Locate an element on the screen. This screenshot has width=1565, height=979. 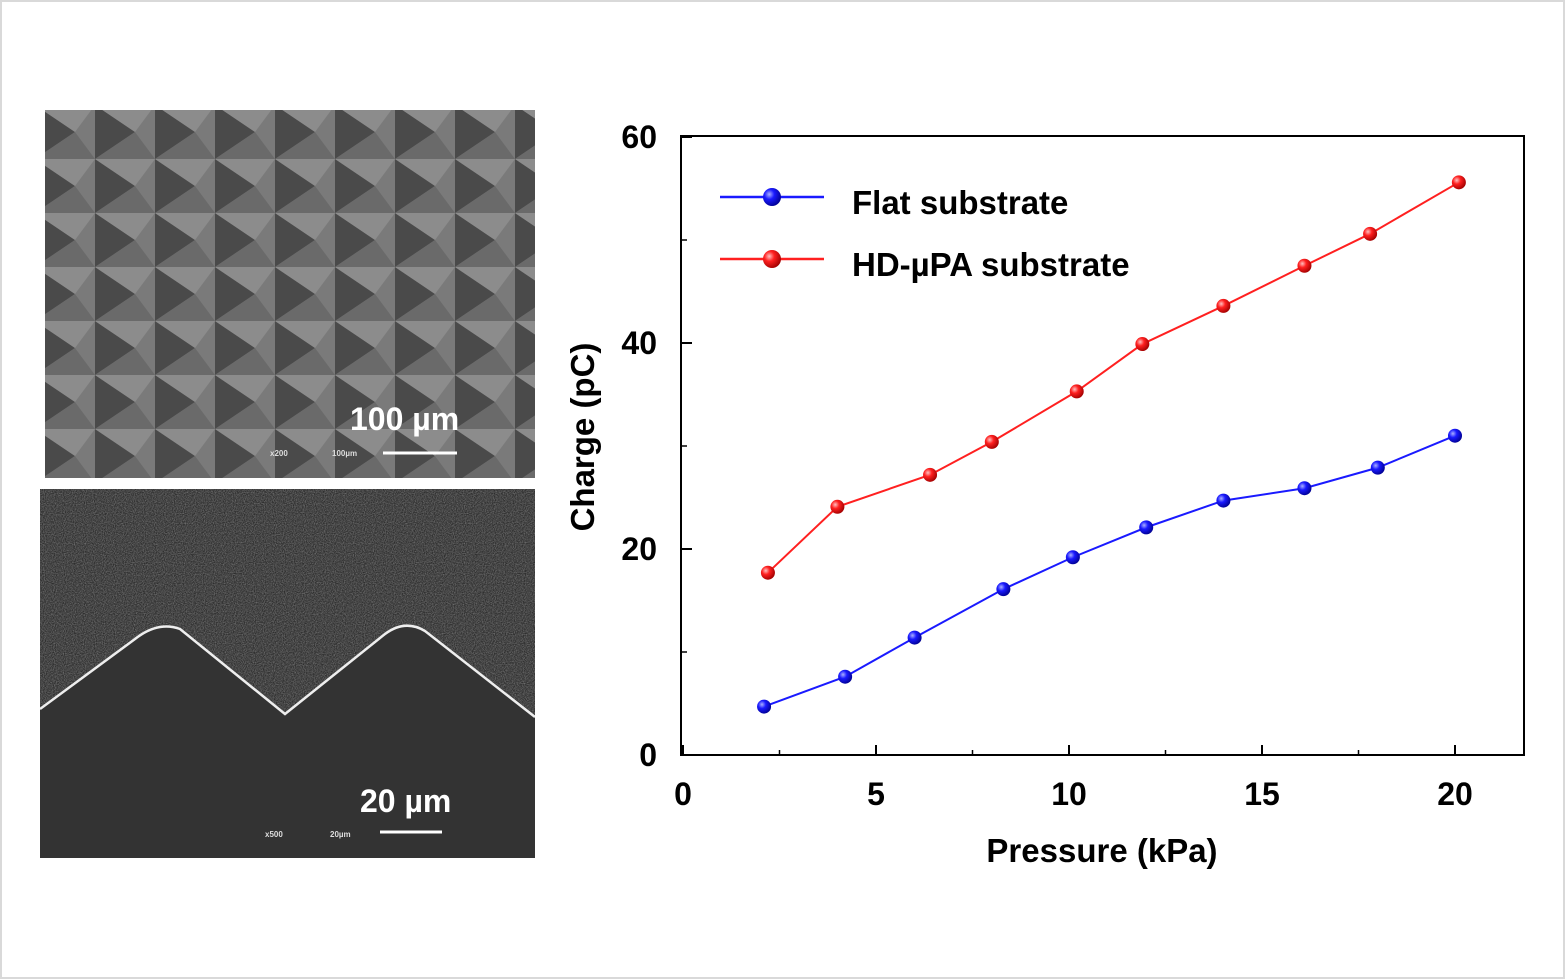
x-tick-label: 20 is located at coordinates (1455, 794).